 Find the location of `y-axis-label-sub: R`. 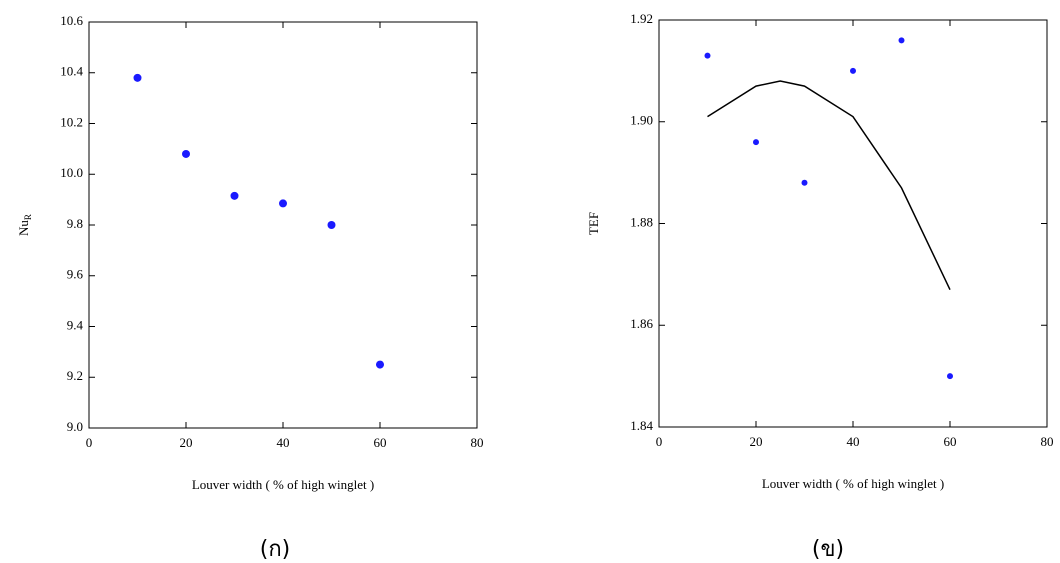

y-axis-label-sub: R is located at coordinates (28, 217).